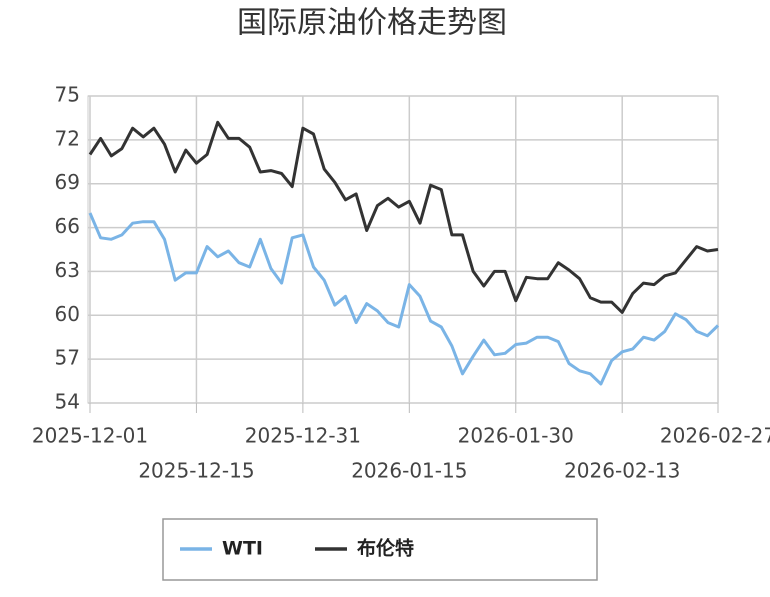  Describe the element at coordinates (409, 471) in the screenshot. I see `x-tick-label: 2026-01-15` at that location.